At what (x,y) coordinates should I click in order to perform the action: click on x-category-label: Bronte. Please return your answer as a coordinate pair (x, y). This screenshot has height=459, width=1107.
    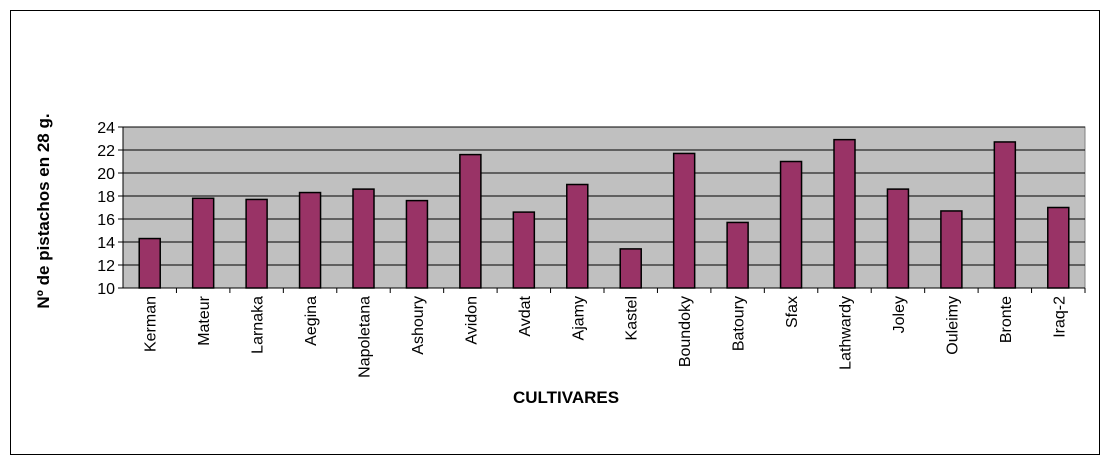
    Looking at the image, I should click on (1006, 319).